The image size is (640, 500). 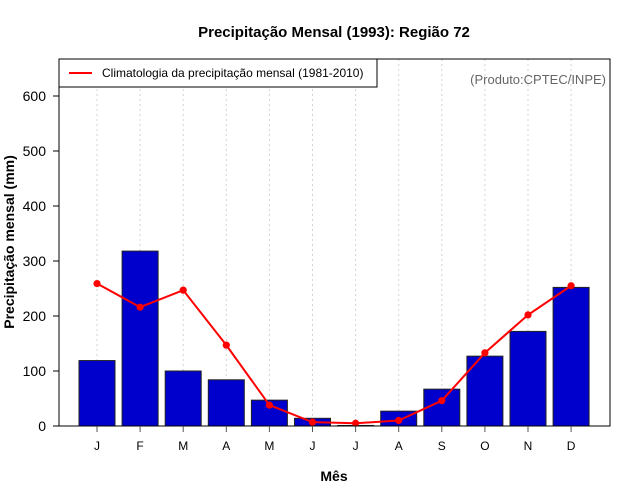 I want to click on y-tick-label: 600, so click(x=35, y=96).